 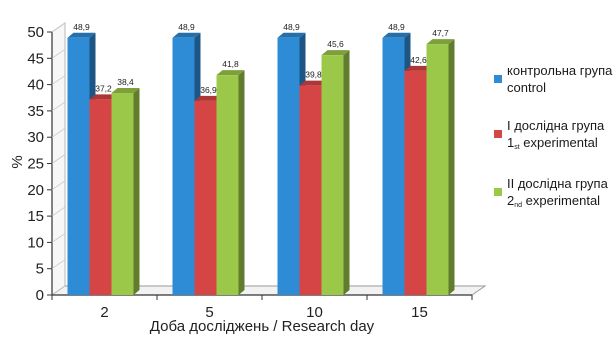 I want to click on legend-item-control: контрольна група control, so click(x=554, y=79).